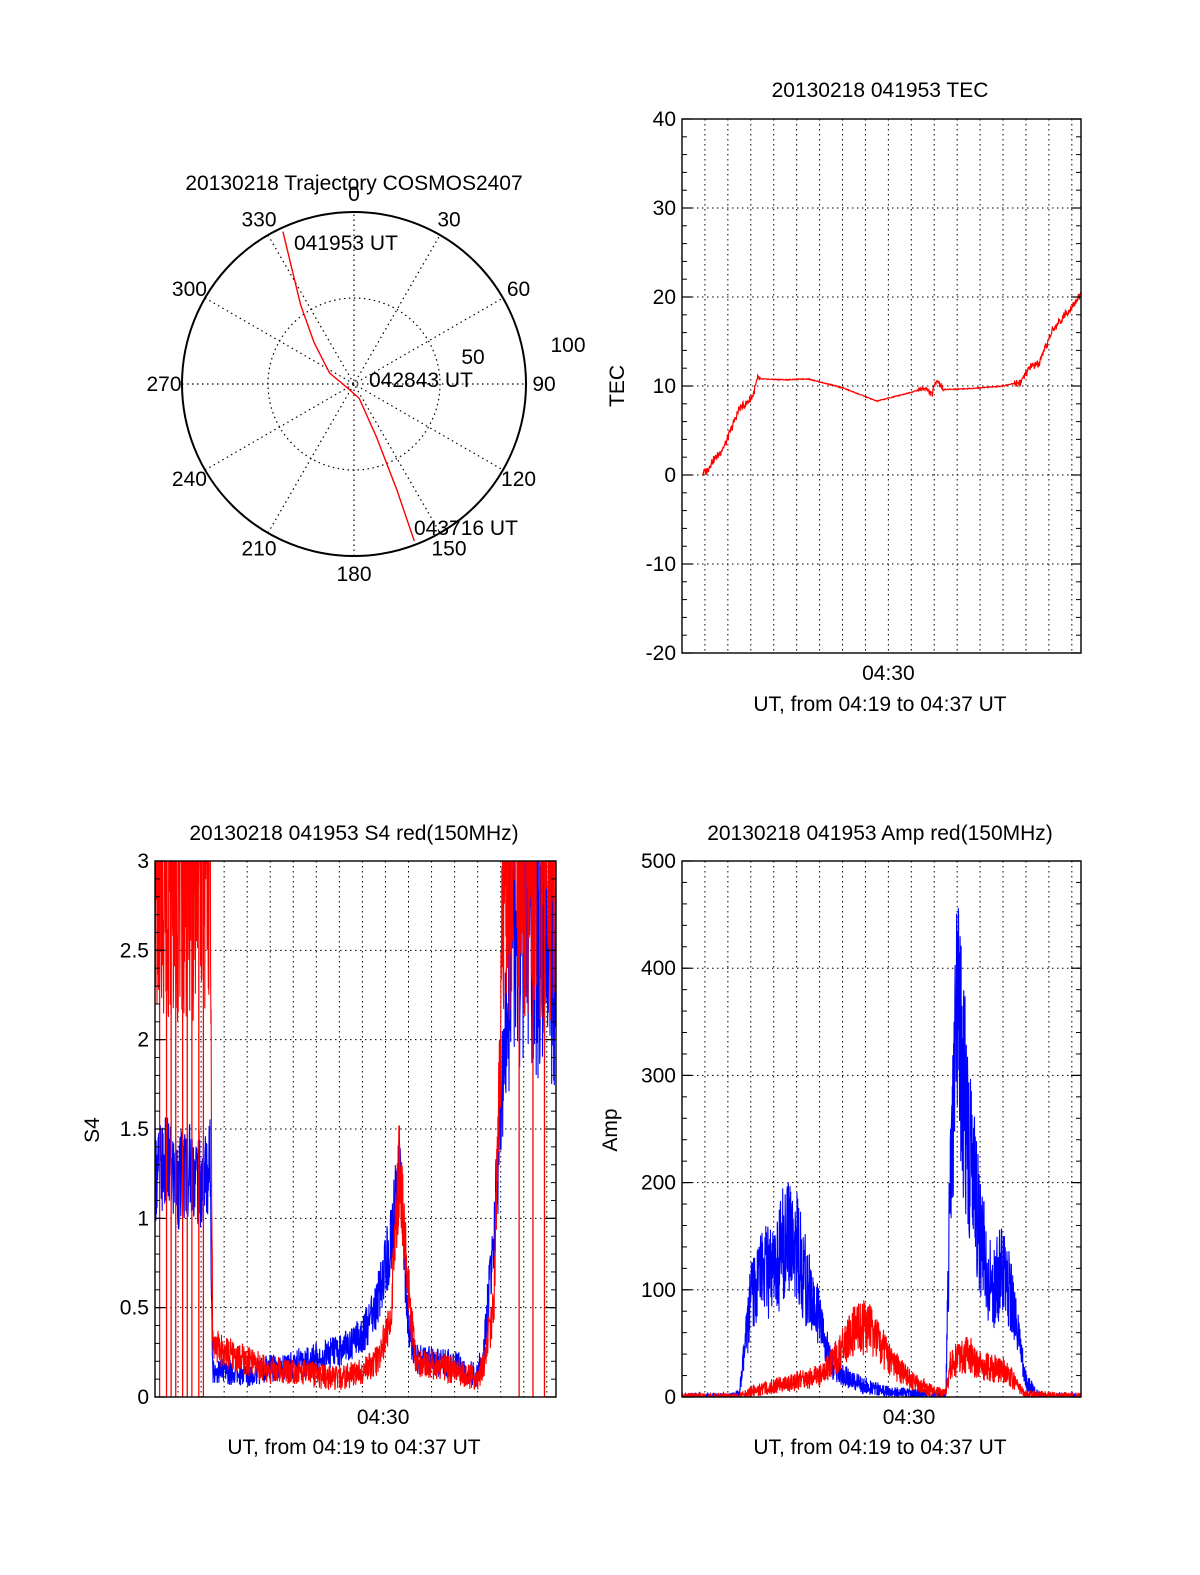  Describe the element at coordinates (421, 380) in the screenshot. I see `trajectory-time-label: 042843 UT` at that location.